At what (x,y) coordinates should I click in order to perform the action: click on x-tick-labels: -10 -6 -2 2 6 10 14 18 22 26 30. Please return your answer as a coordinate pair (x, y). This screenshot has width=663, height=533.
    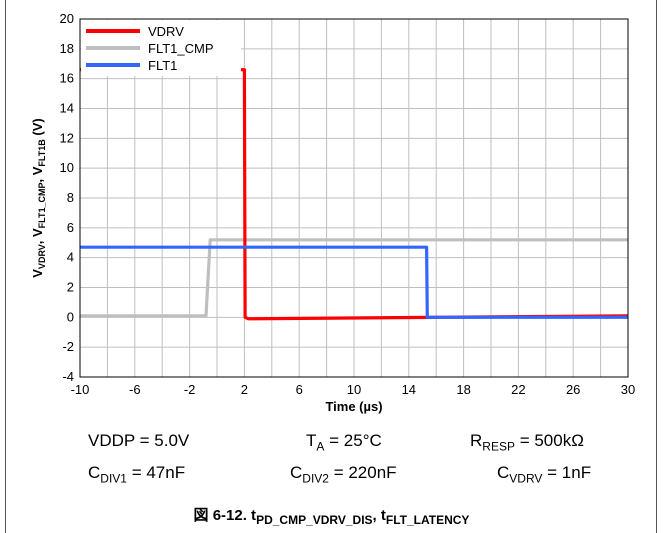
    Looking at the image, I should click on (353, 389).